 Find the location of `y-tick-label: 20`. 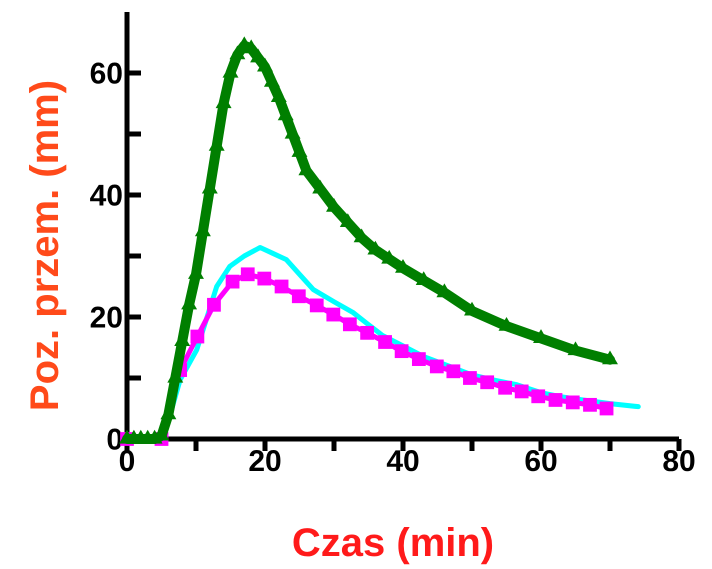

y-tick-label: 20 is located at coordinates (106, 318).